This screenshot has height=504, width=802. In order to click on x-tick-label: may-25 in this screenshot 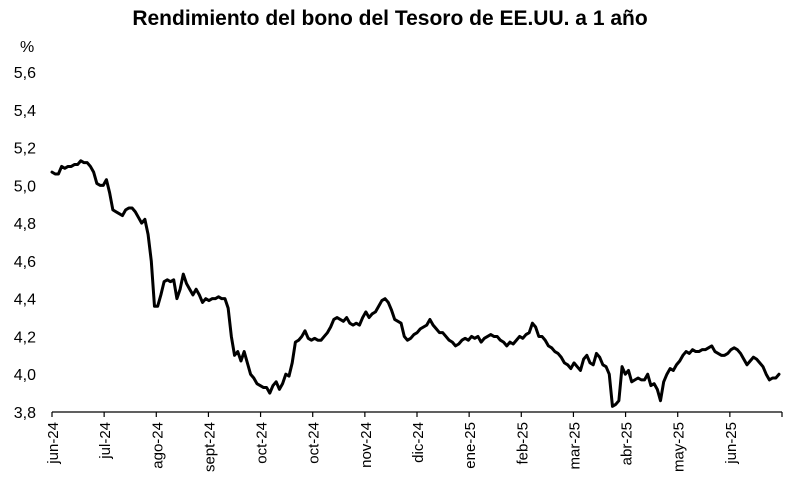, I will do `click(679, 447)`.